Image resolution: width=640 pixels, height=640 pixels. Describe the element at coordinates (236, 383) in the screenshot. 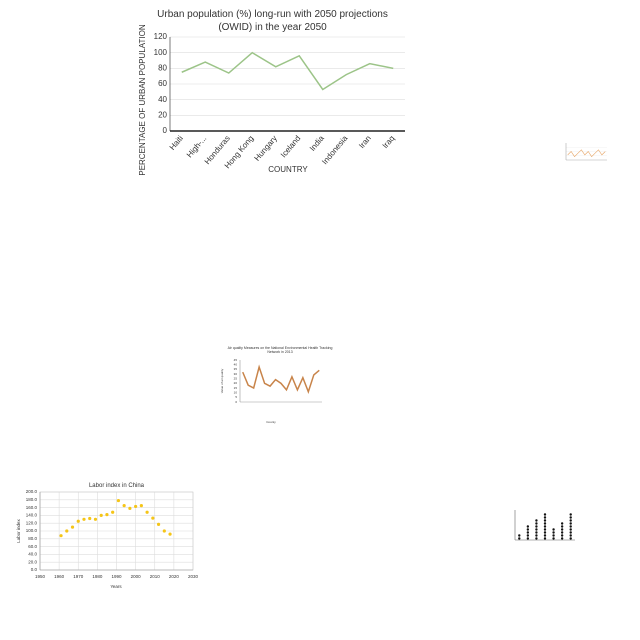

I see `y-tick-label: 20` at that location.